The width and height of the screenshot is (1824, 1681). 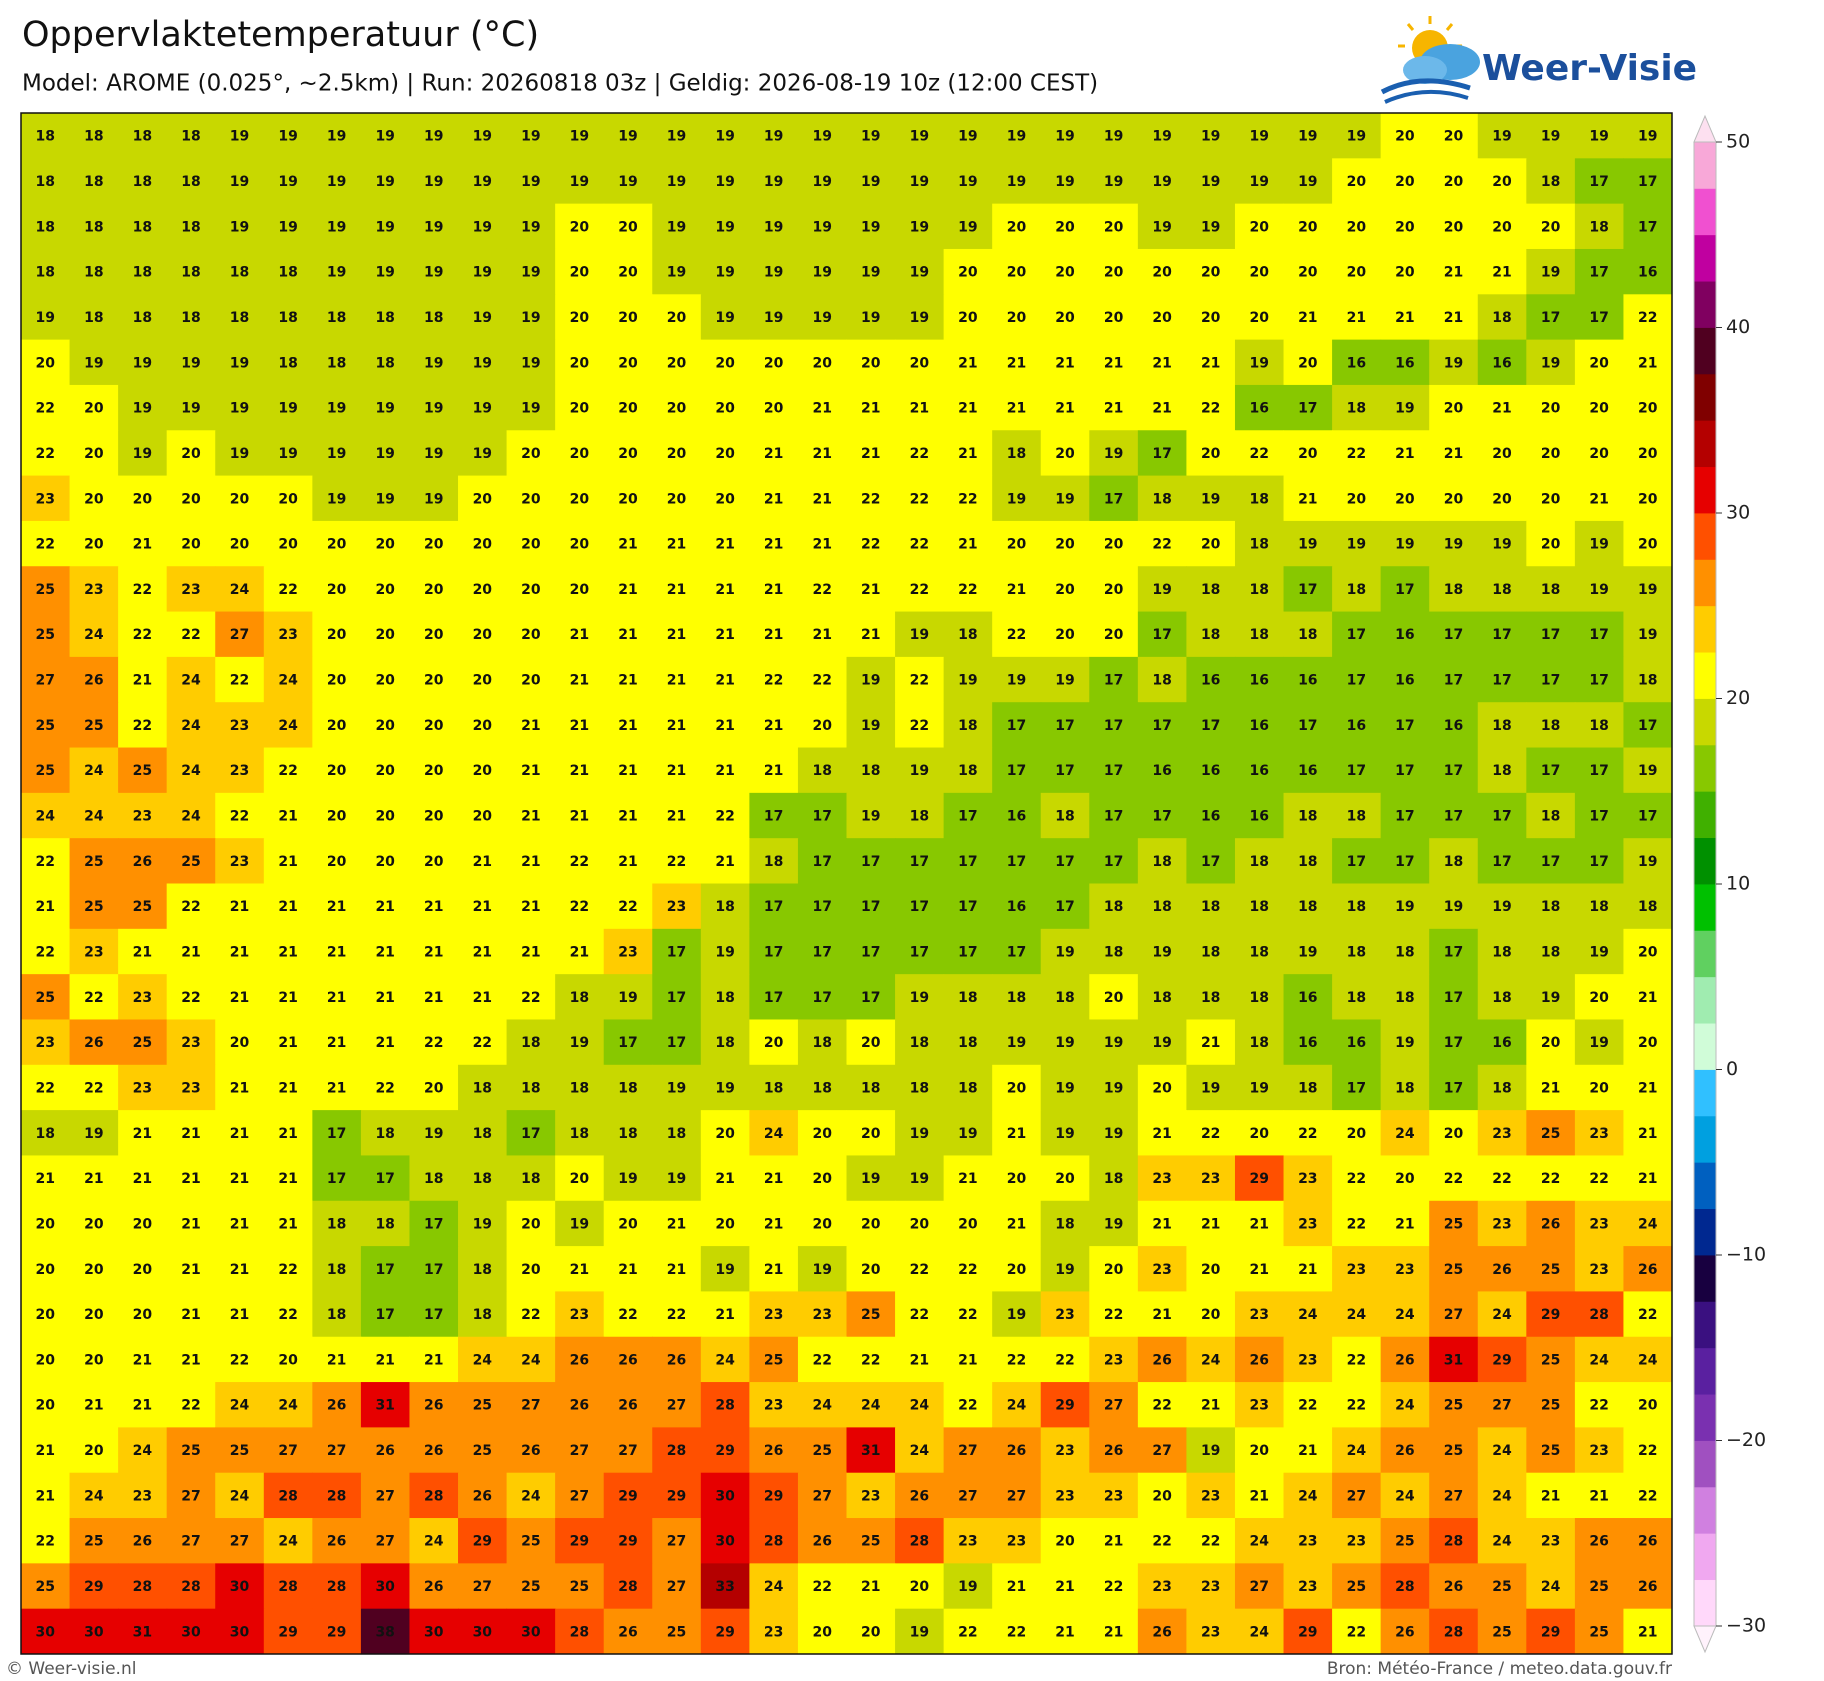 What do you see at coordinates (1705, 1186) in the screenshot?
I see `colorbar-segment` at bounding box center [1705, 1186].